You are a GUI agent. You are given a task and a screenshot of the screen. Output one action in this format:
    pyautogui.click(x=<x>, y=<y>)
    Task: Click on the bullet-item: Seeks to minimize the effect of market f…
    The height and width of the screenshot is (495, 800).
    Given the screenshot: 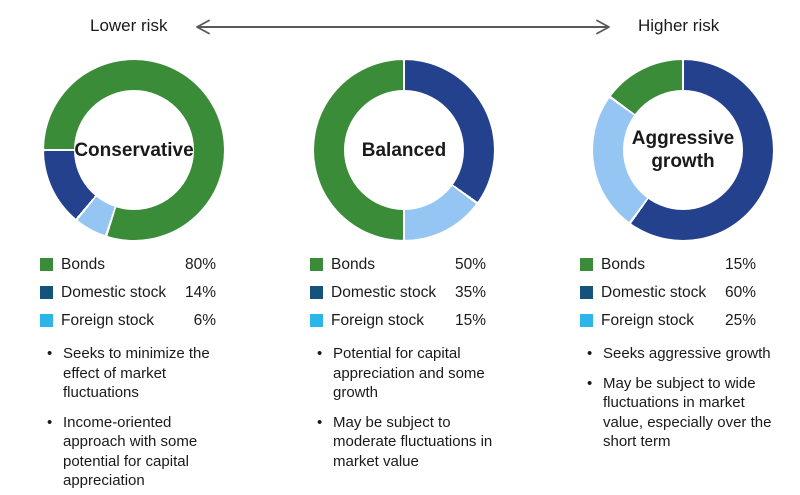 What is the action you would take?
    pyautogui.click(x=142, y=373)
    